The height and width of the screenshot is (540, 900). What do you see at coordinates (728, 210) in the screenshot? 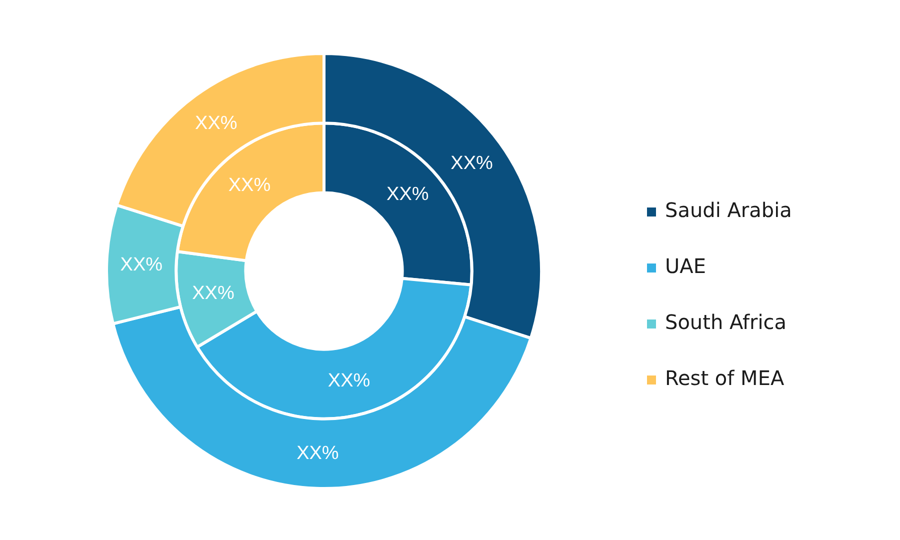
I see `legend-label: Saudi Arabia` at bounding box center [728, 210].